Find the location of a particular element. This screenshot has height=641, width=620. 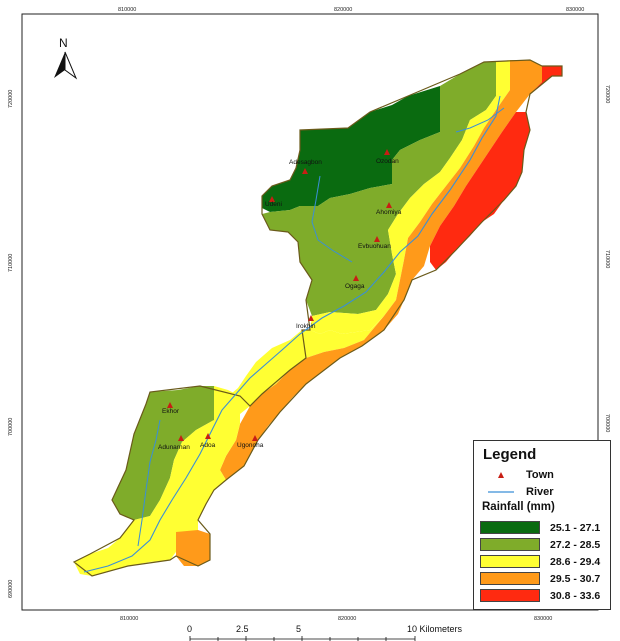

north-label: N is located at coordinates (63, 43).